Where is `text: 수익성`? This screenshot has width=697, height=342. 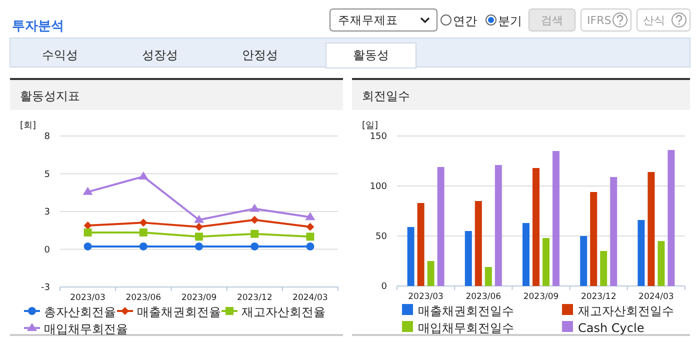 text: 수익성 is located at coordinates (60, 55).